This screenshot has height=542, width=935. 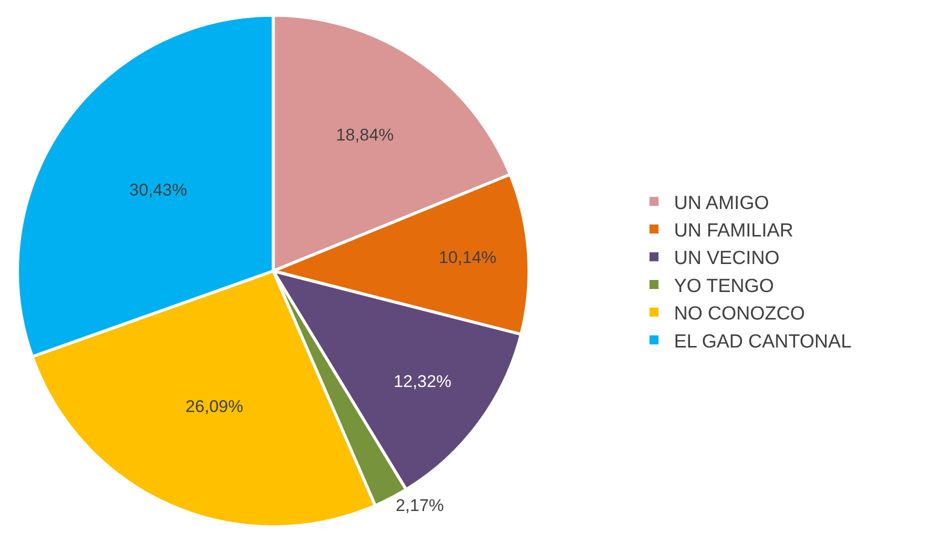 I want to click on data-label: 26,09%, so click(x=215, y=406).